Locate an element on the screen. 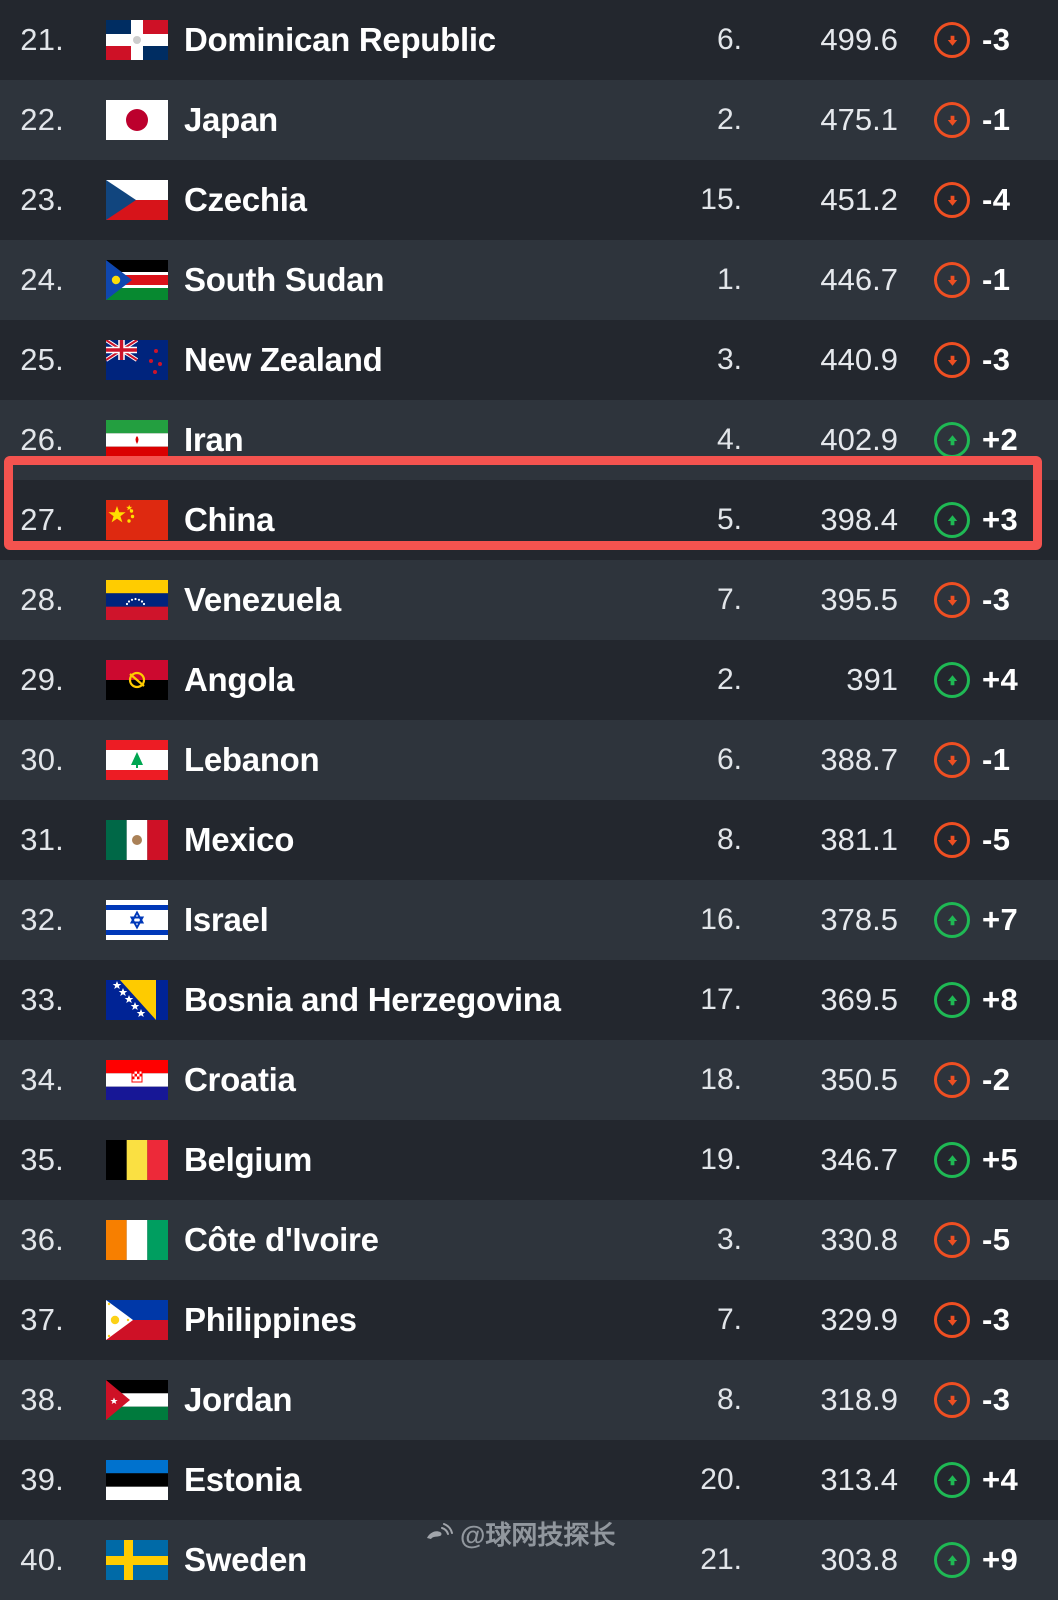 This screenshot has width=1058, height=1600. rank-number: 24. is located at coordinates (42, 279).